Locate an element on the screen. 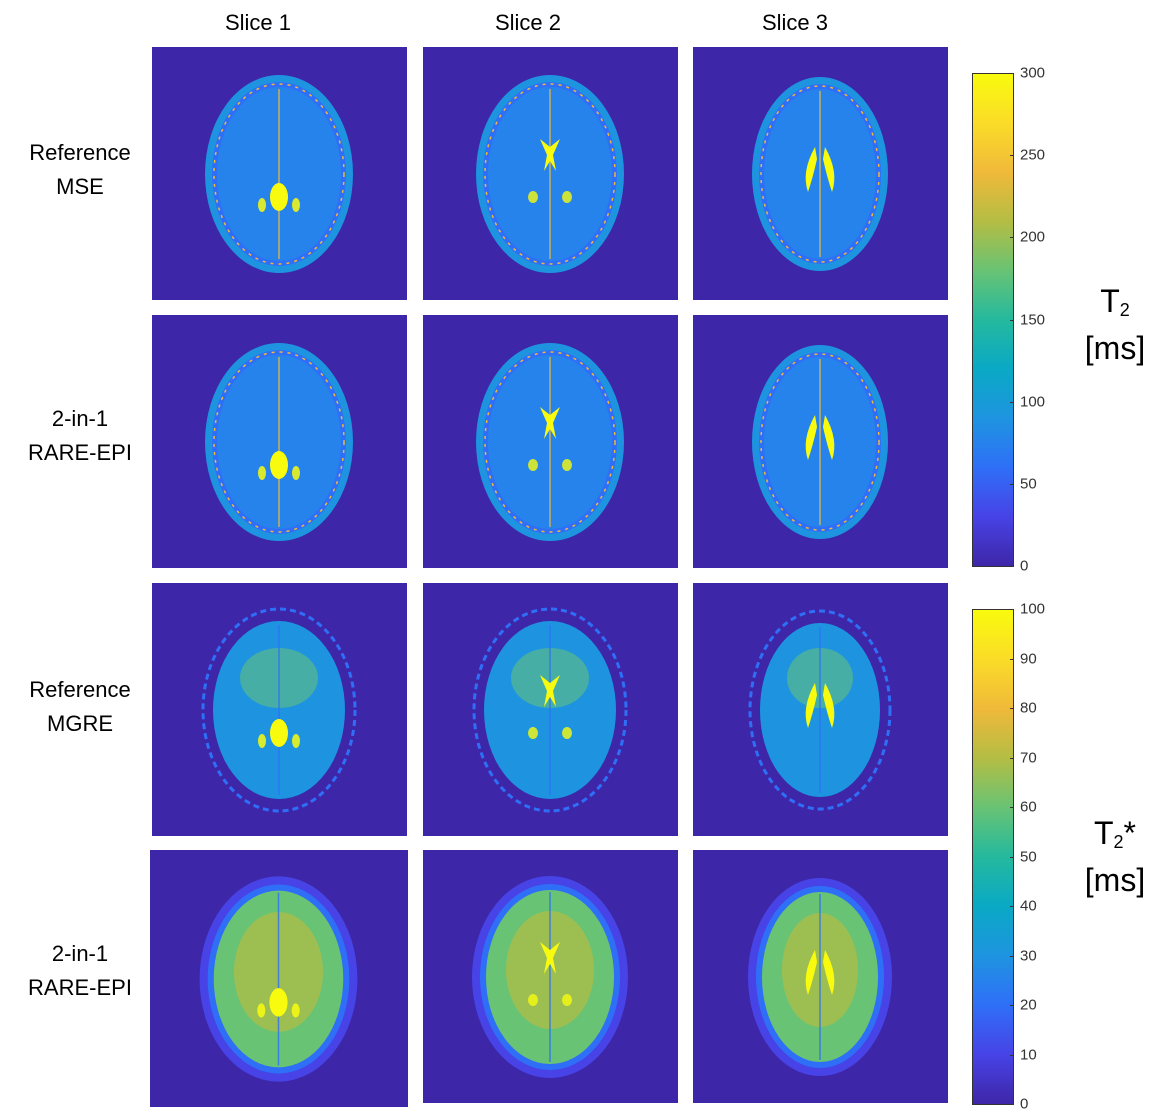  column-header-slice-3: Slice 3 is located at coordinates (795, 22).